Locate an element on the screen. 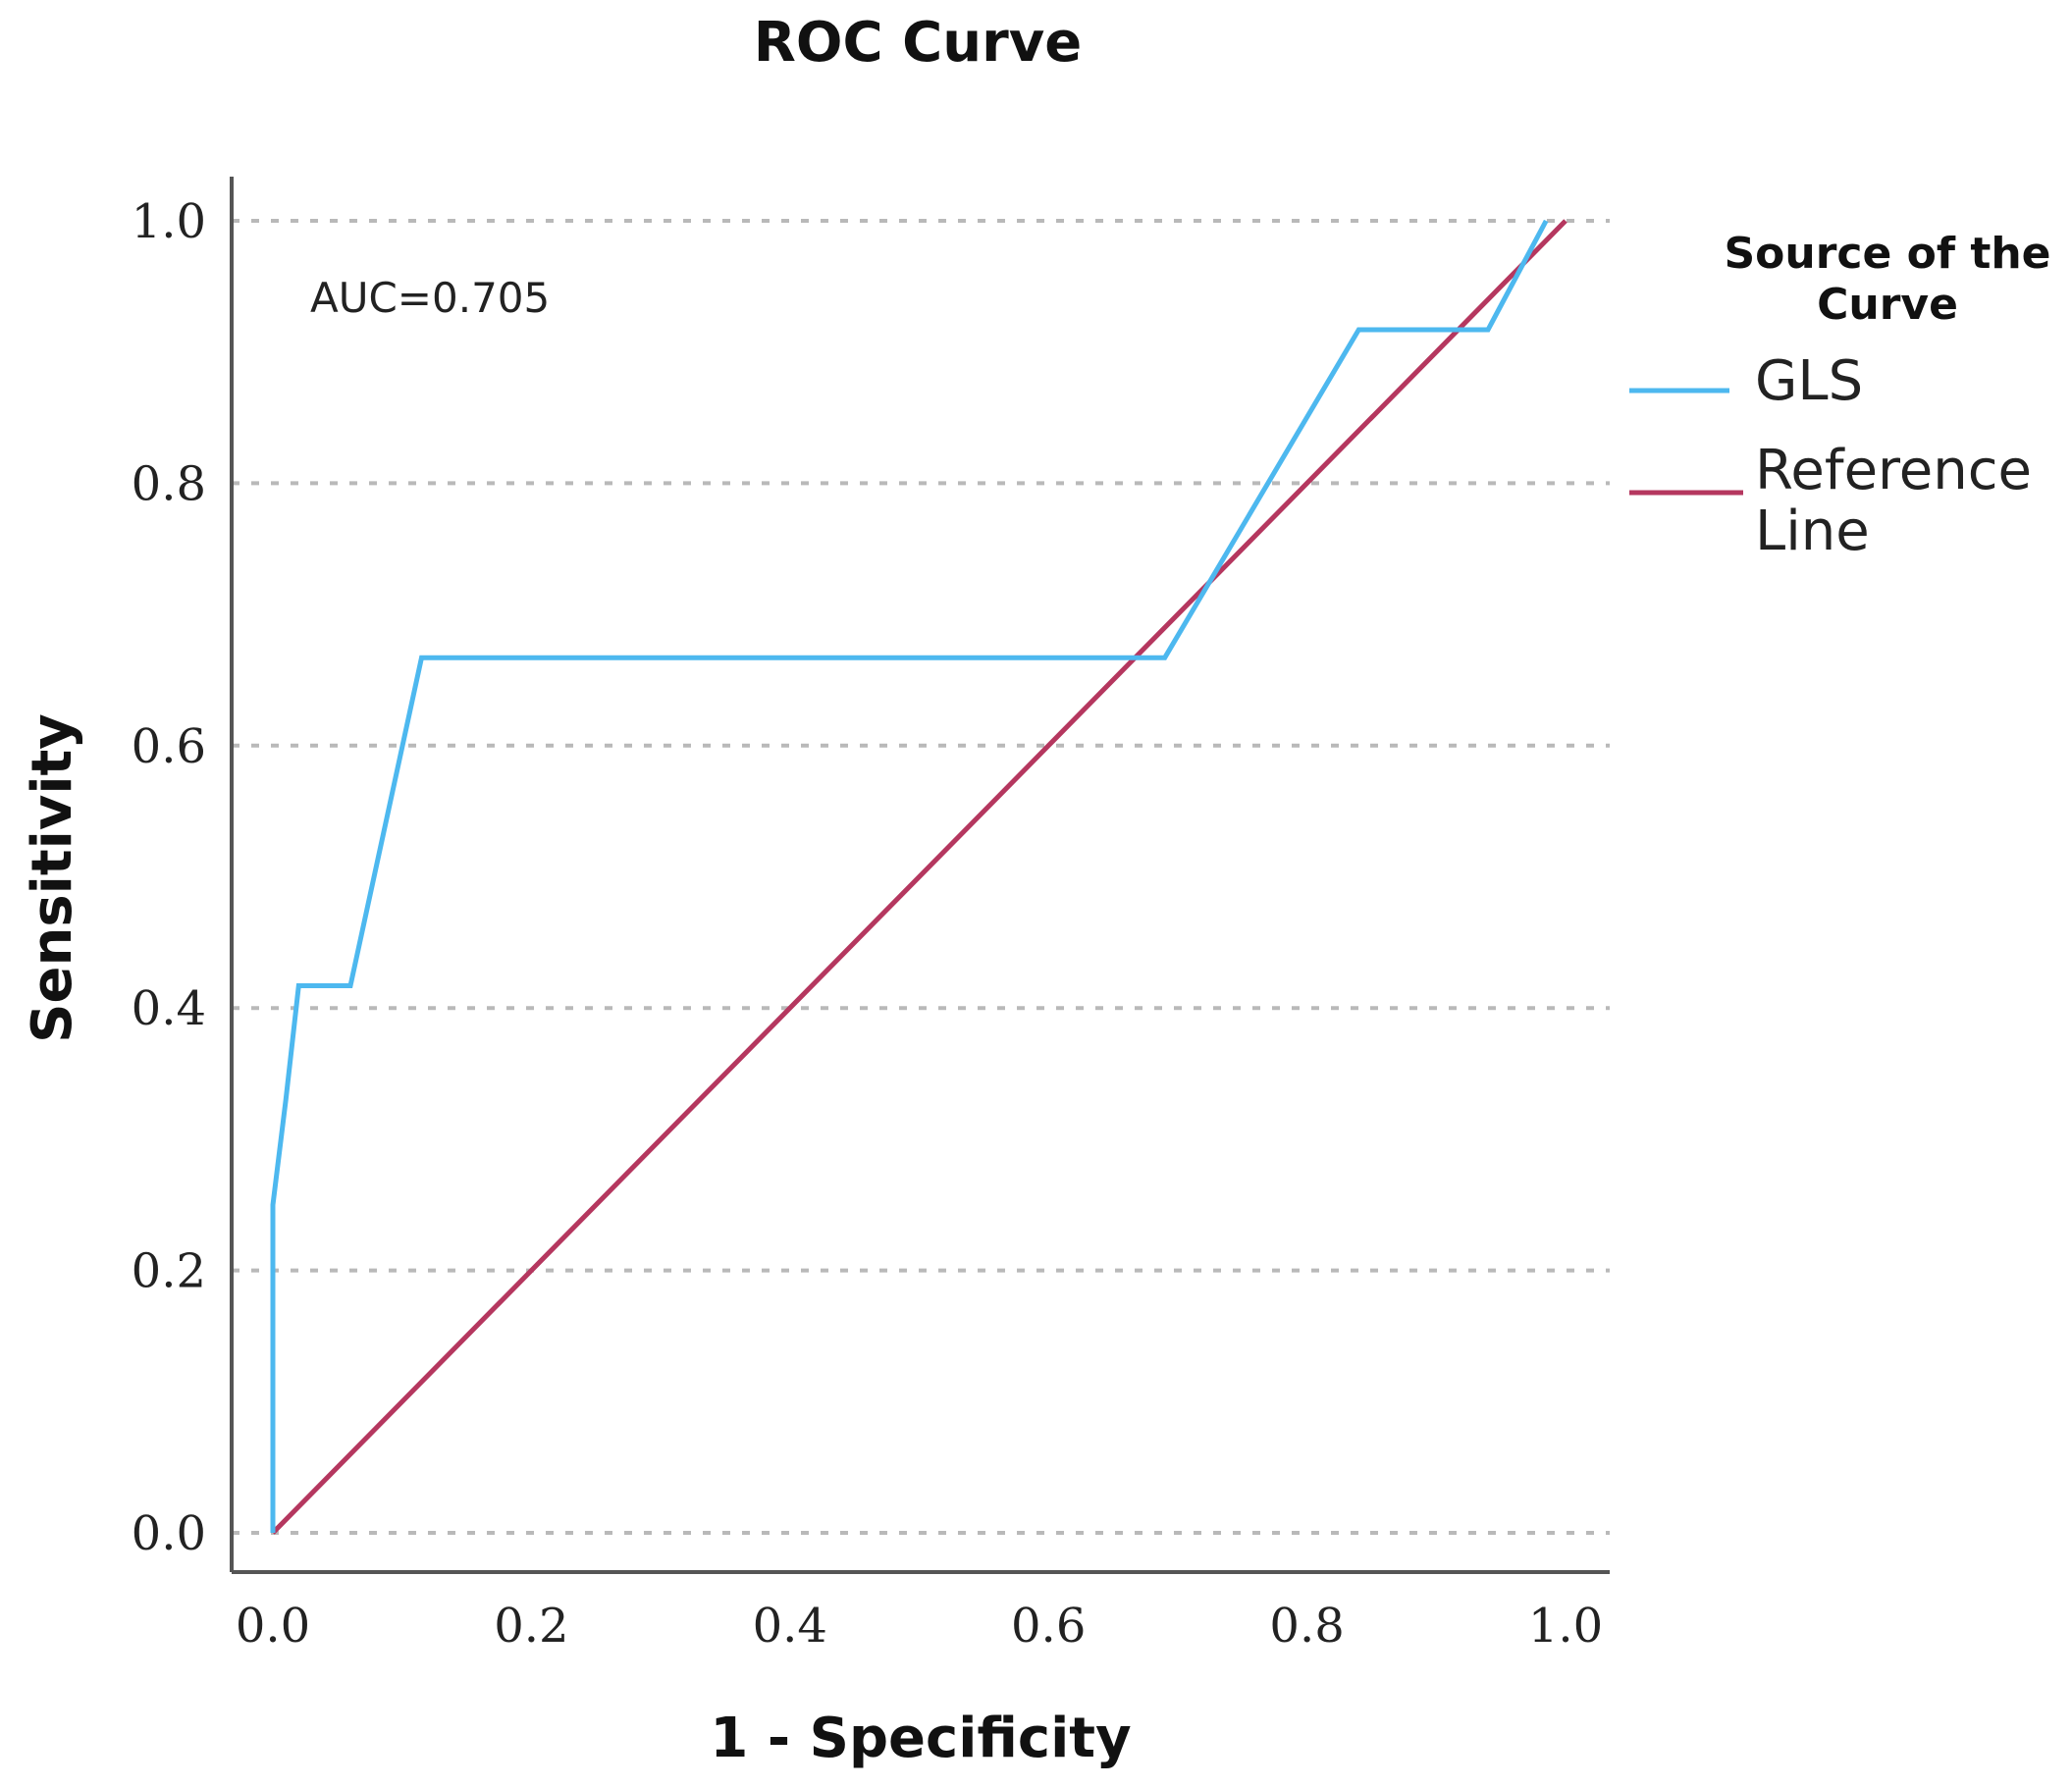 The width and height of the screenshot is (2072, 1787). legend-title-line-2: Curve is located at coordinates (1888, 305).